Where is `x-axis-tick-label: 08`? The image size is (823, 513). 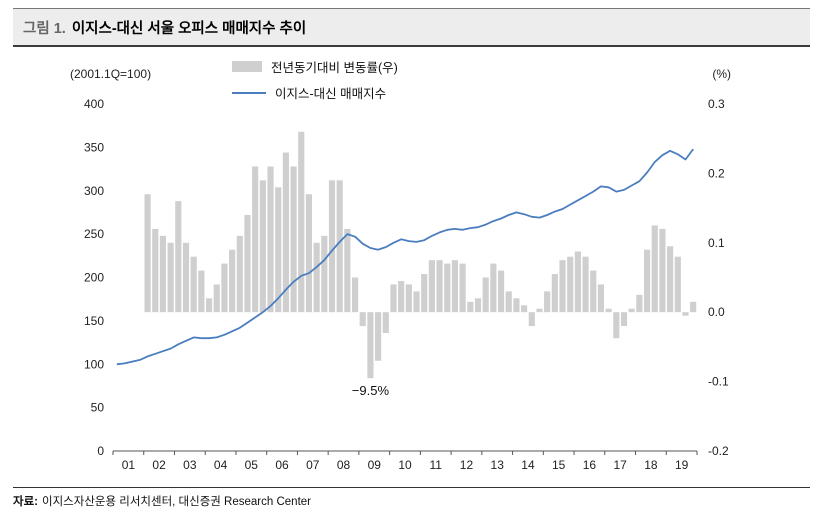
x-axis-tick-label: 08 is located at coordinates (344, 465).